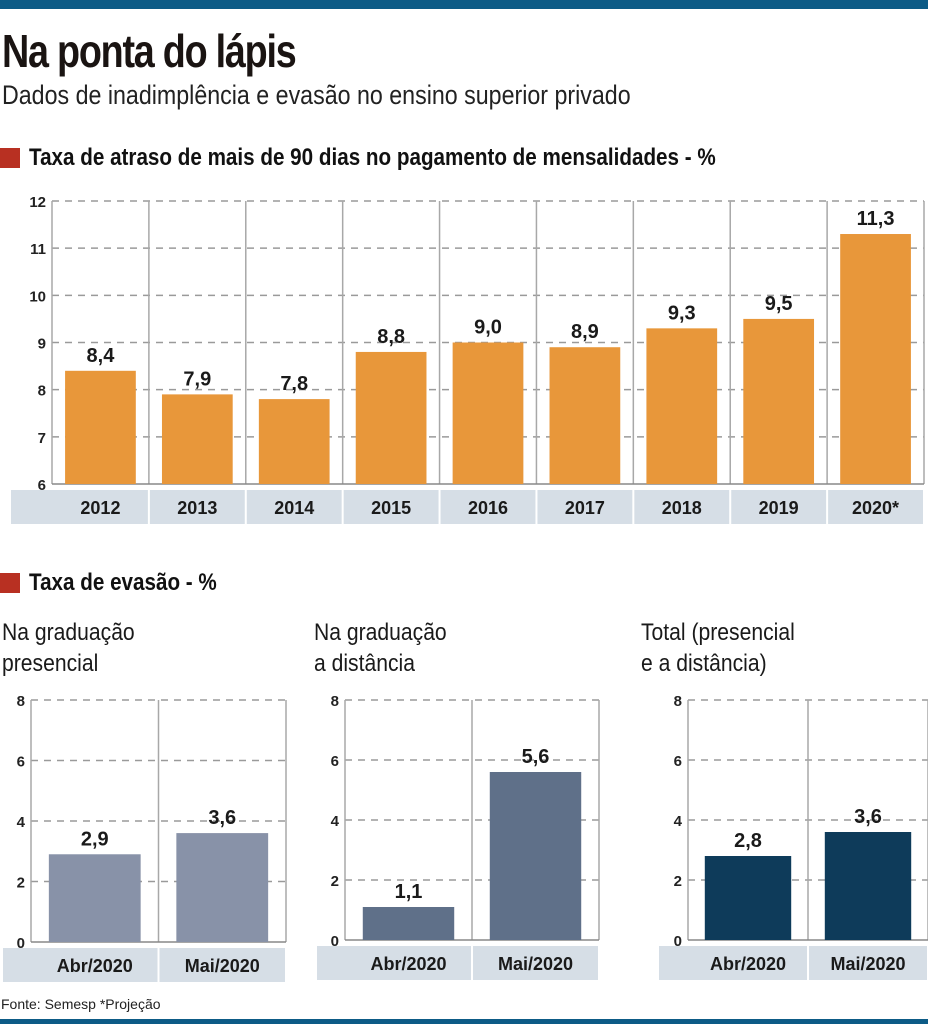 The image size is (928, 1024). I want to click on chart-total-title-line: e a distância), so click(704, 663).